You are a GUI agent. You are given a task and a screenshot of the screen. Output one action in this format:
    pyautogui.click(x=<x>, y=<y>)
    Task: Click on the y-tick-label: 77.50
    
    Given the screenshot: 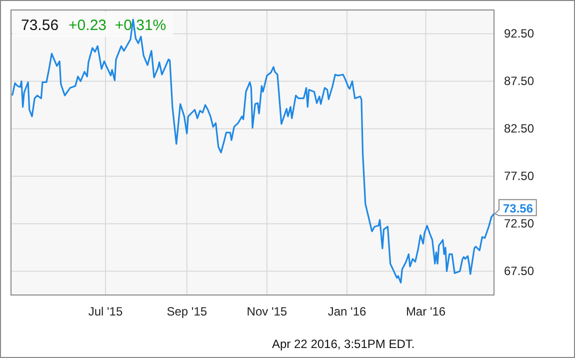 What is the action you would take?
    pyautogui.click(x=519, y=176)
    